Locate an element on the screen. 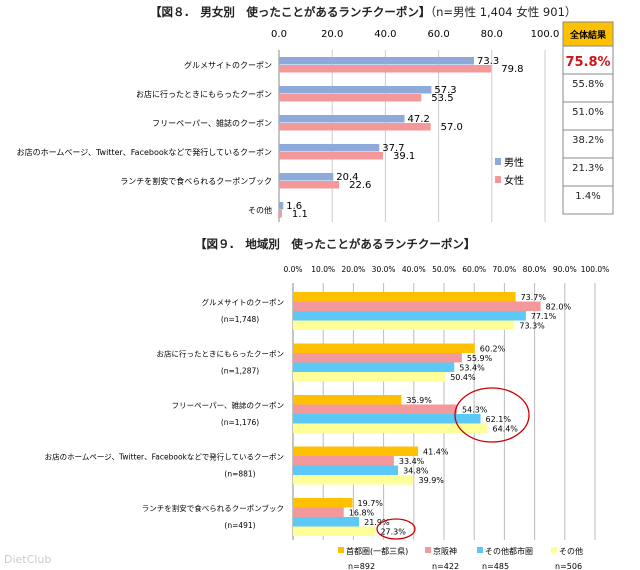 This screenshot has width=640, height=570. highlight-circle is located at coordinates (492, 415).